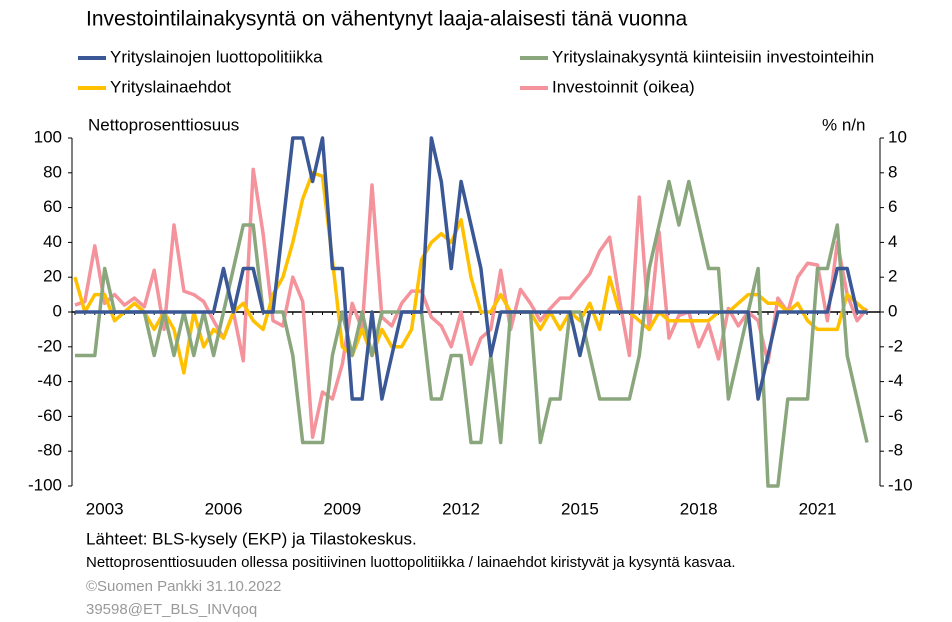 This screenshot has height=622, width=952. I want to click on y-tick-label: 0, so click(57, 310).